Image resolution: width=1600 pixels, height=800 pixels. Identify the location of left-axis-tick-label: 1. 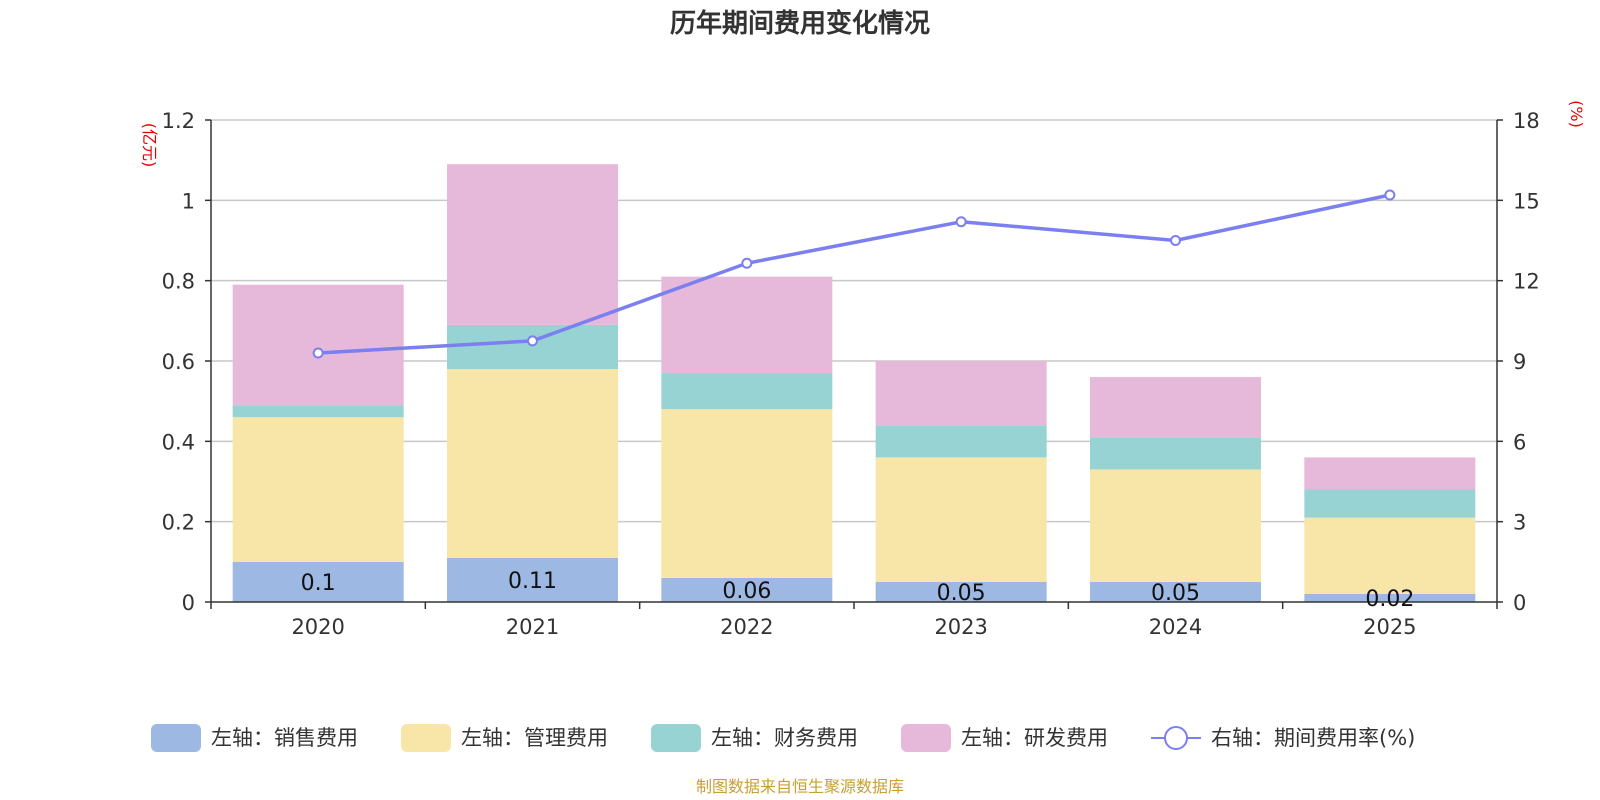
(188, 201).